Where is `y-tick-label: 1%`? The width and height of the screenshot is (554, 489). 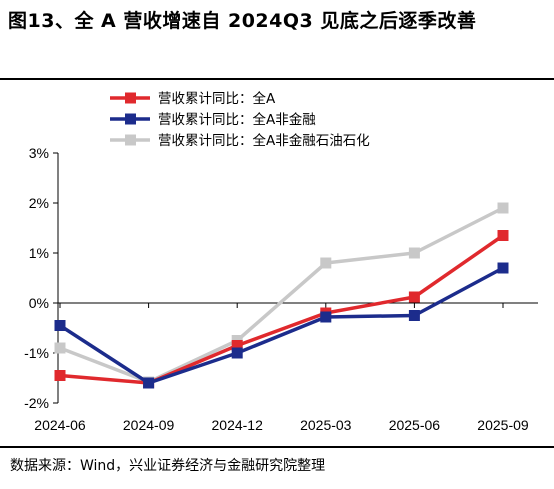 y-tick-label: 1% is located at coordinates (39, 253).